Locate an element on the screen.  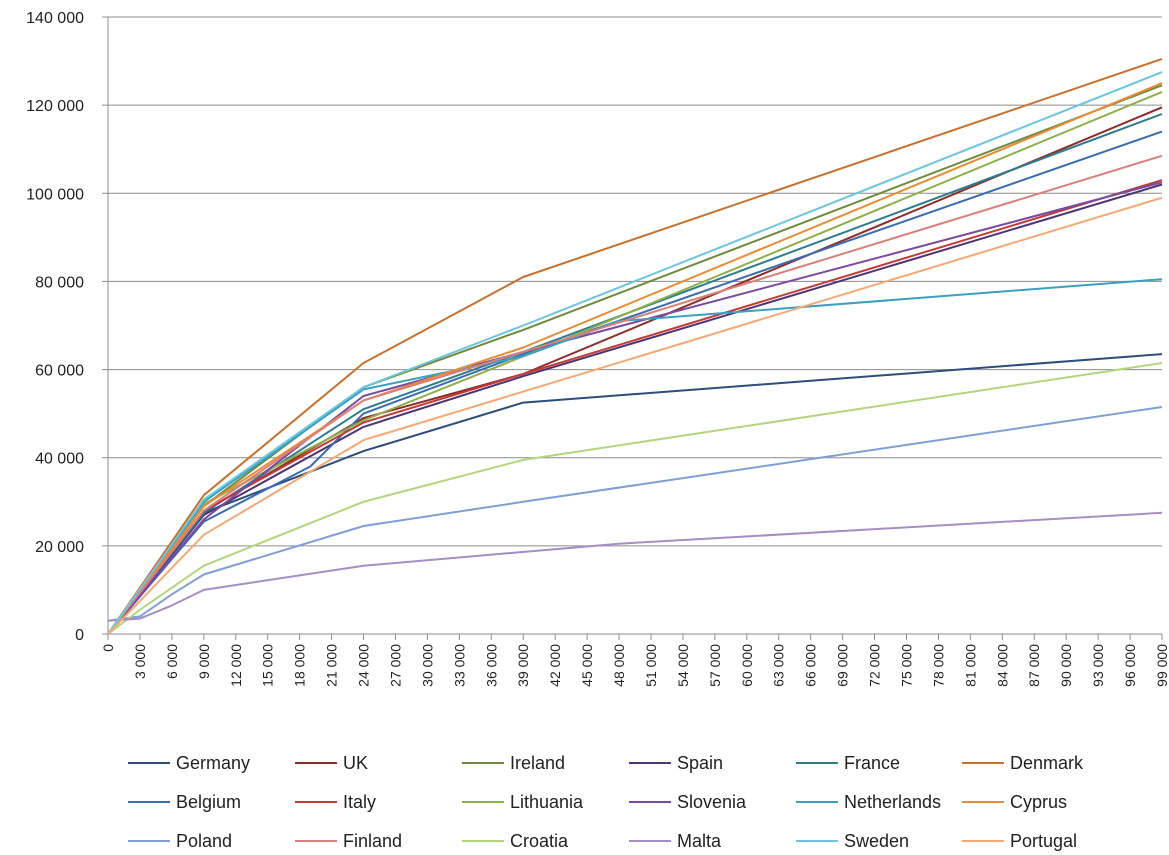
x-tick-label: 24 000 is located at coordinates (364, 665).